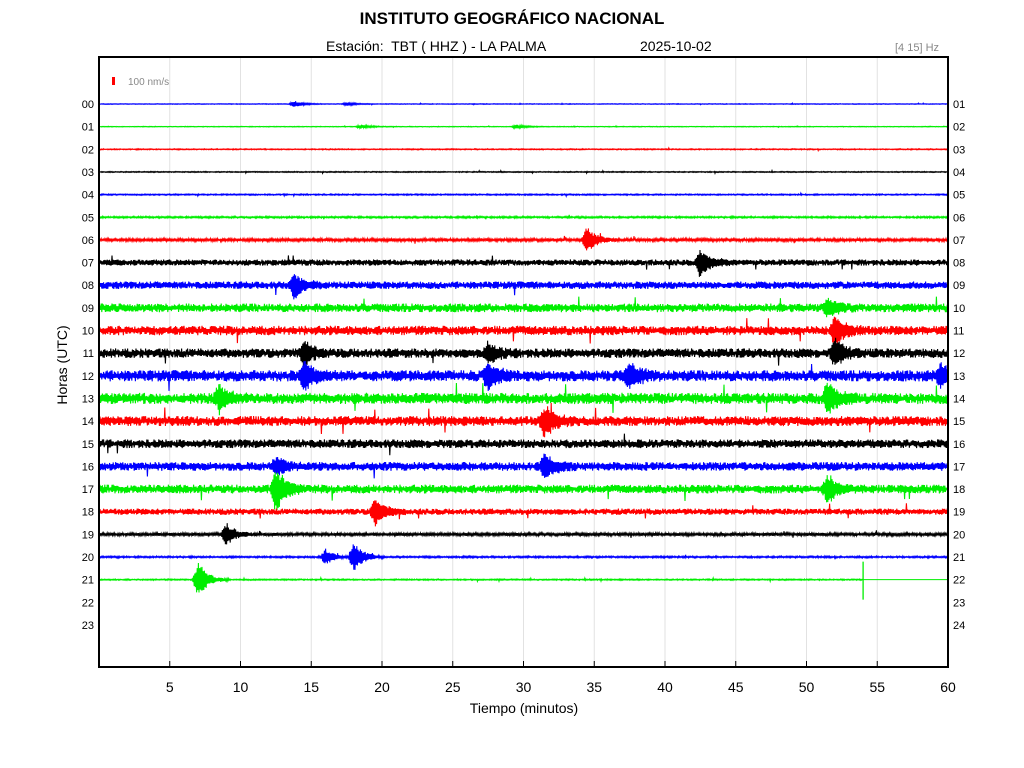  I want to click on filter-label: [4 15] Hz, so click(917, 48).